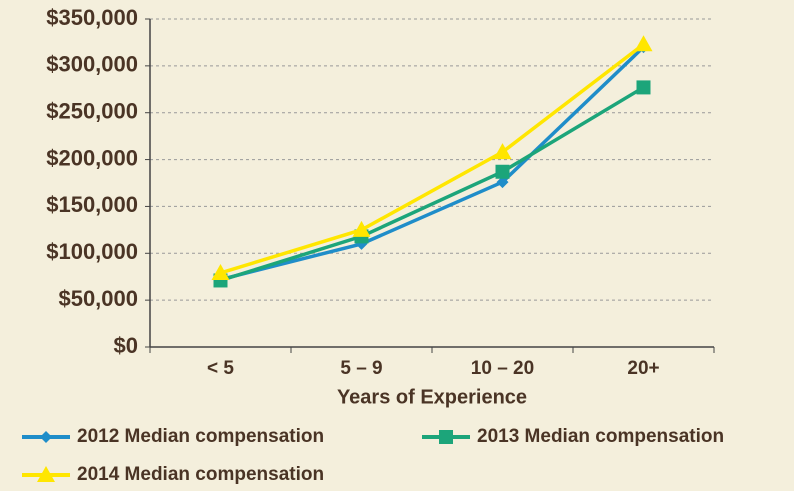 The width and height of the screenshot is (794, 491). What do you see at coordinates (643, 368) in the screenshot?
I see `x-tick-label: 20+` at bounding box center [643, 368].